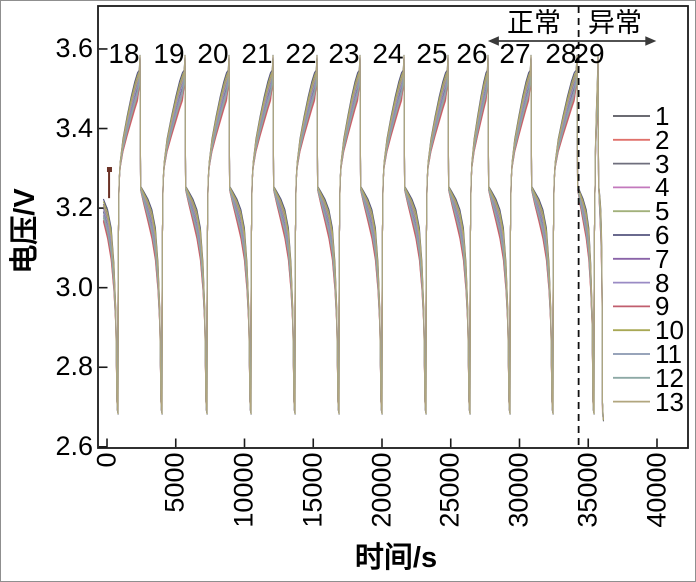 This screenshot has height=582, width=696. Describe the element at coordinates (651, 41) in the screenshot. I see `arrowhead-right-icon` at that location.